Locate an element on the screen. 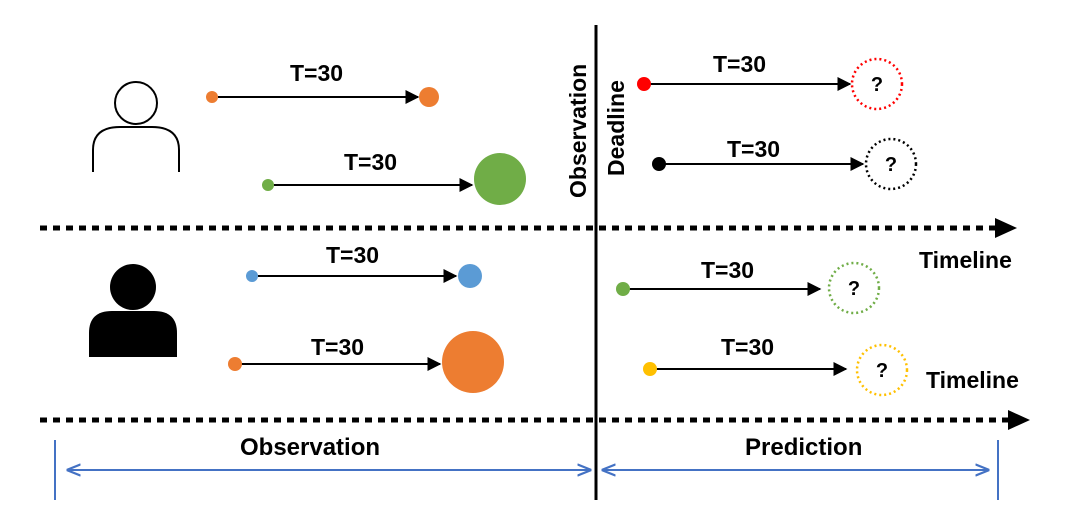  observed-track-2: T=30 is located at coordinates (394, 177).